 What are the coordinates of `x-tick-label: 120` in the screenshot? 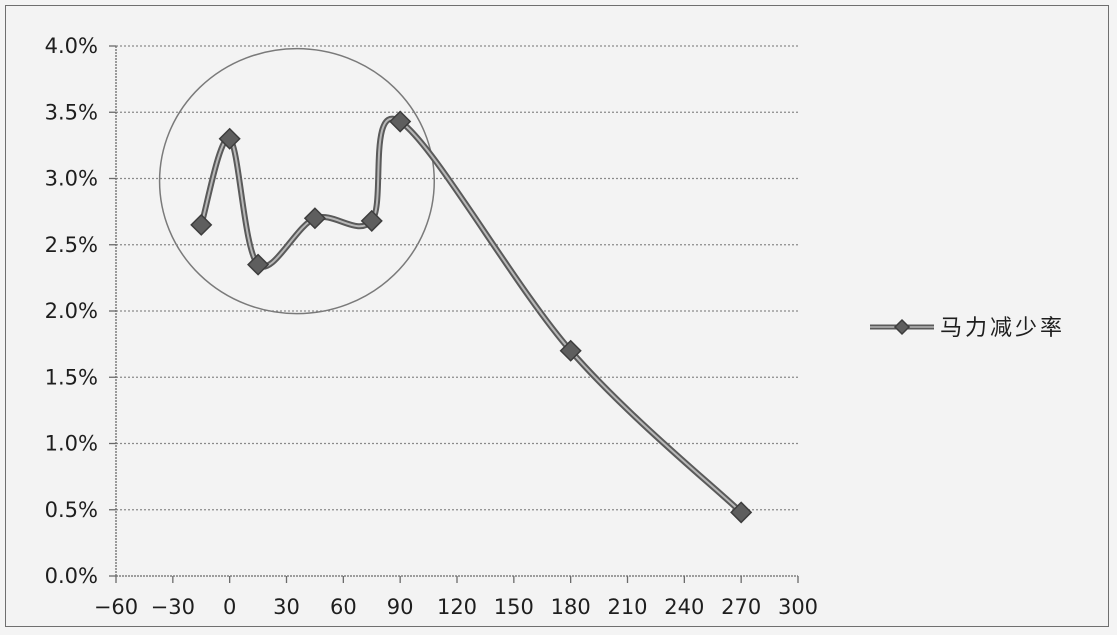 It's located at (457, 607).